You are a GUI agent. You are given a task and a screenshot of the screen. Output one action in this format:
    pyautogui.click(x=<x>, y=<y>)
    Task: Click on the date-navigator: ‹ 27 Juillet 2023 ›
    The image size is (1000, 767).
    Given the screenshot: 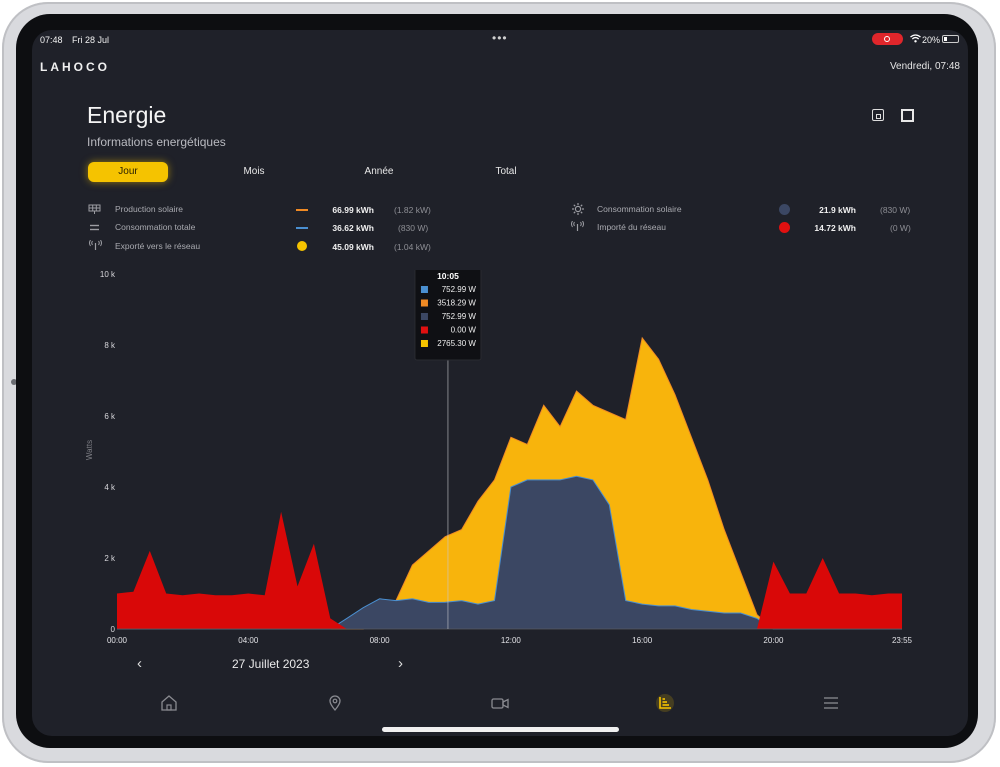 What is the action you would take?
    pyautogui.click(x=500, y=665)
    